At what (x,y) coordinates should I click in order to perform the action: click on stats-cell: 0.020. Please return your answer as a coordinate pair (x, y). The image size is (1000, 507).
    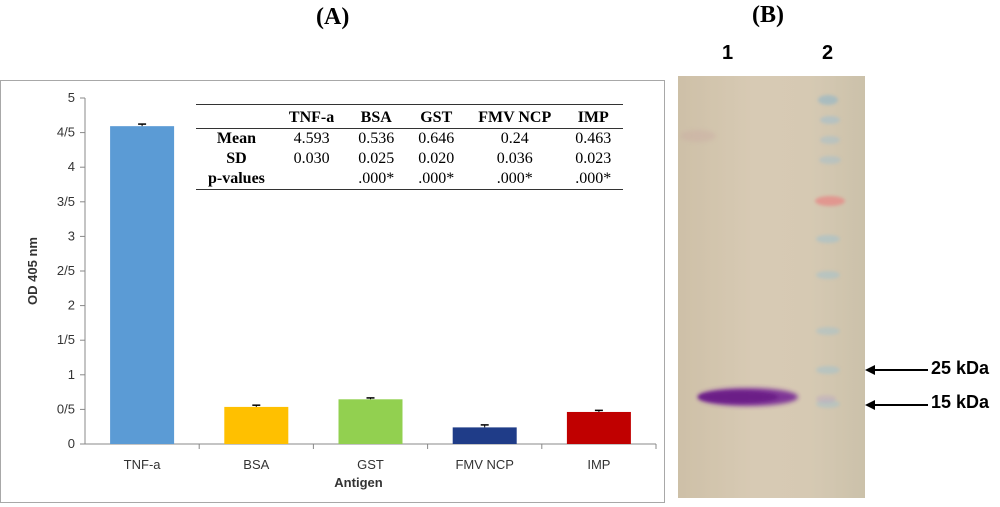
    Looking at the image, I should click on (436, 158).